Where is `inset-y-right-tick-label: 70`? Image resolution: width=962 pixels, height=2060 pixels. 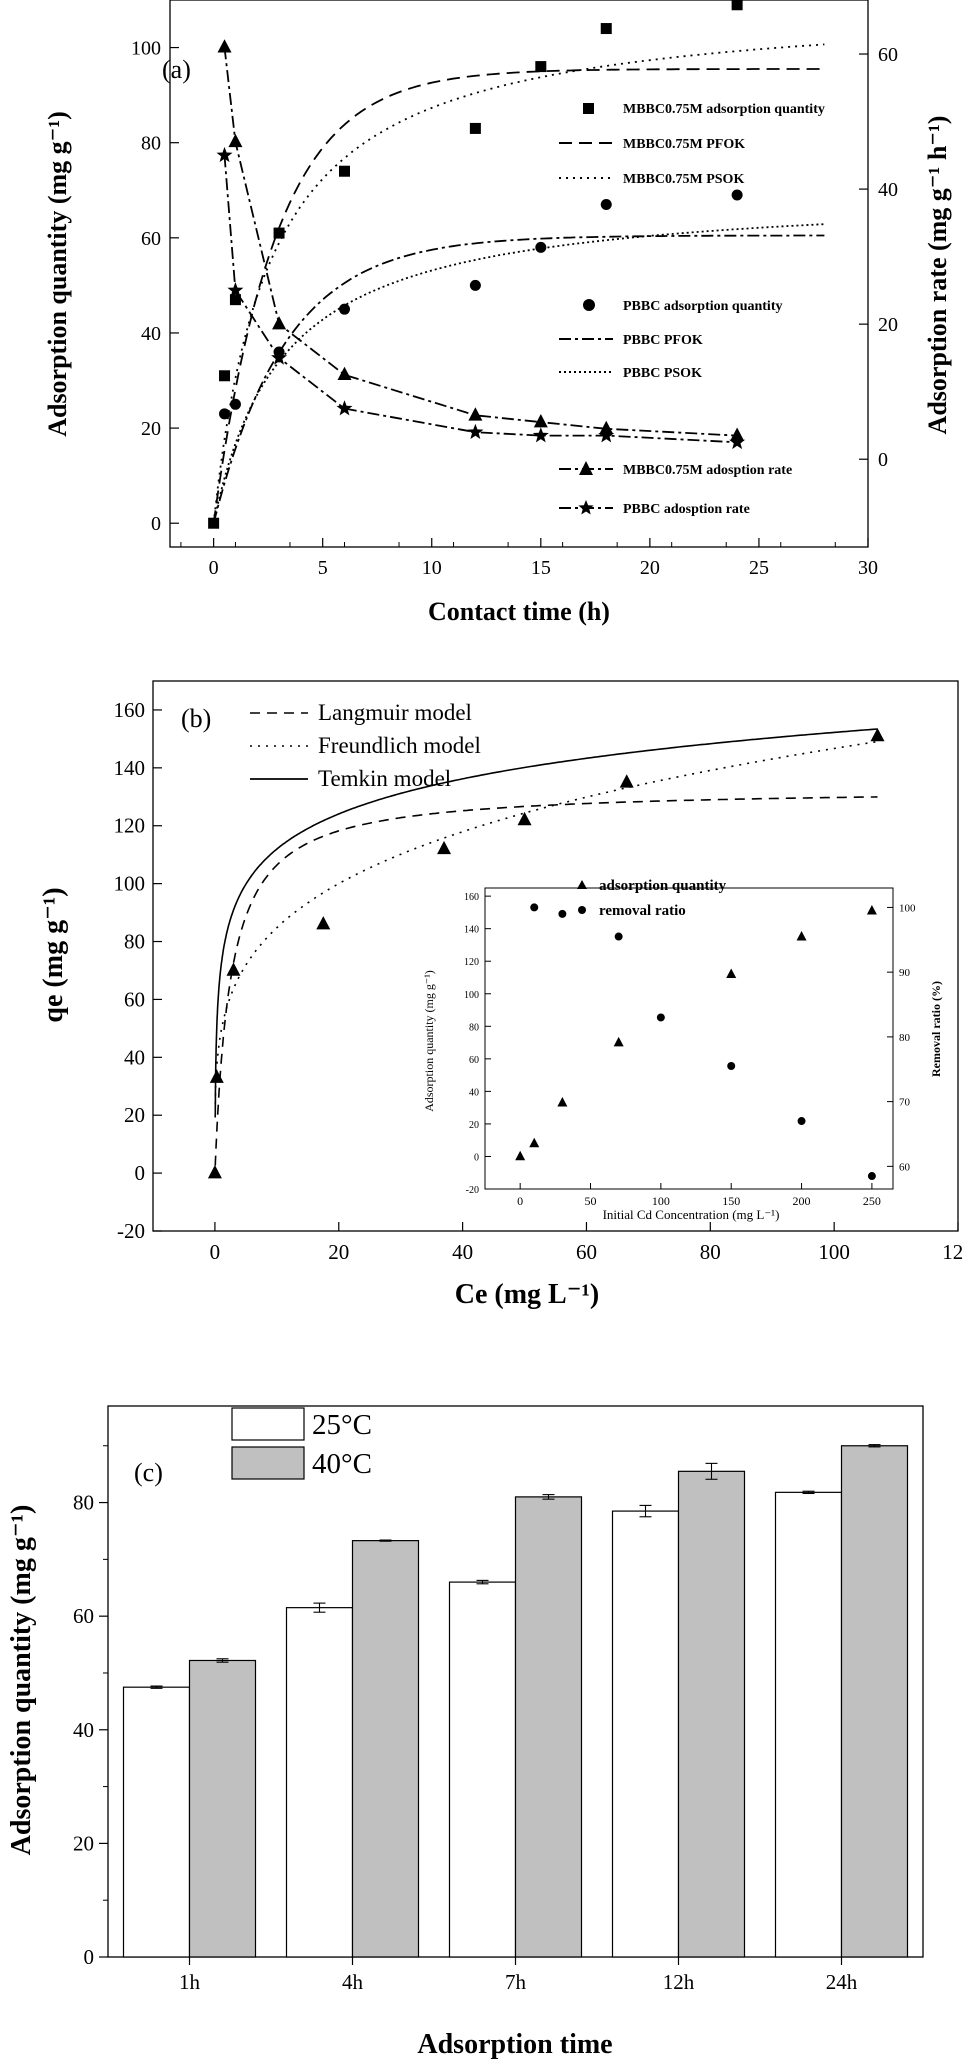 inset-y-right-tick-label: 70 is located at coordinates (905, 1103).